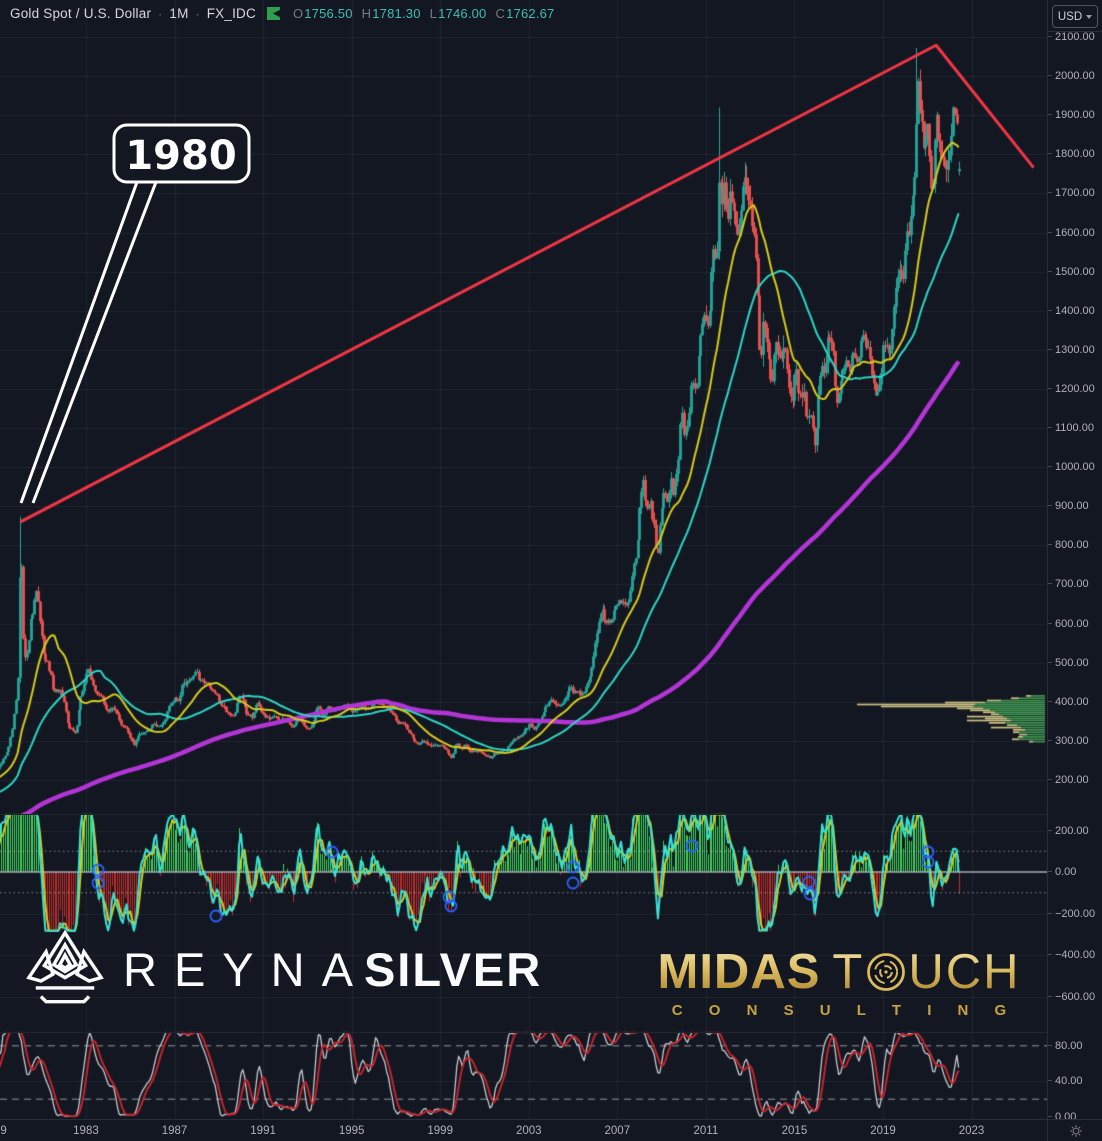 This screenshot has height=1141, width=1102. Describe the element at coordinates (366, 13) in the screenshot. I see `high-label: H` at that location.